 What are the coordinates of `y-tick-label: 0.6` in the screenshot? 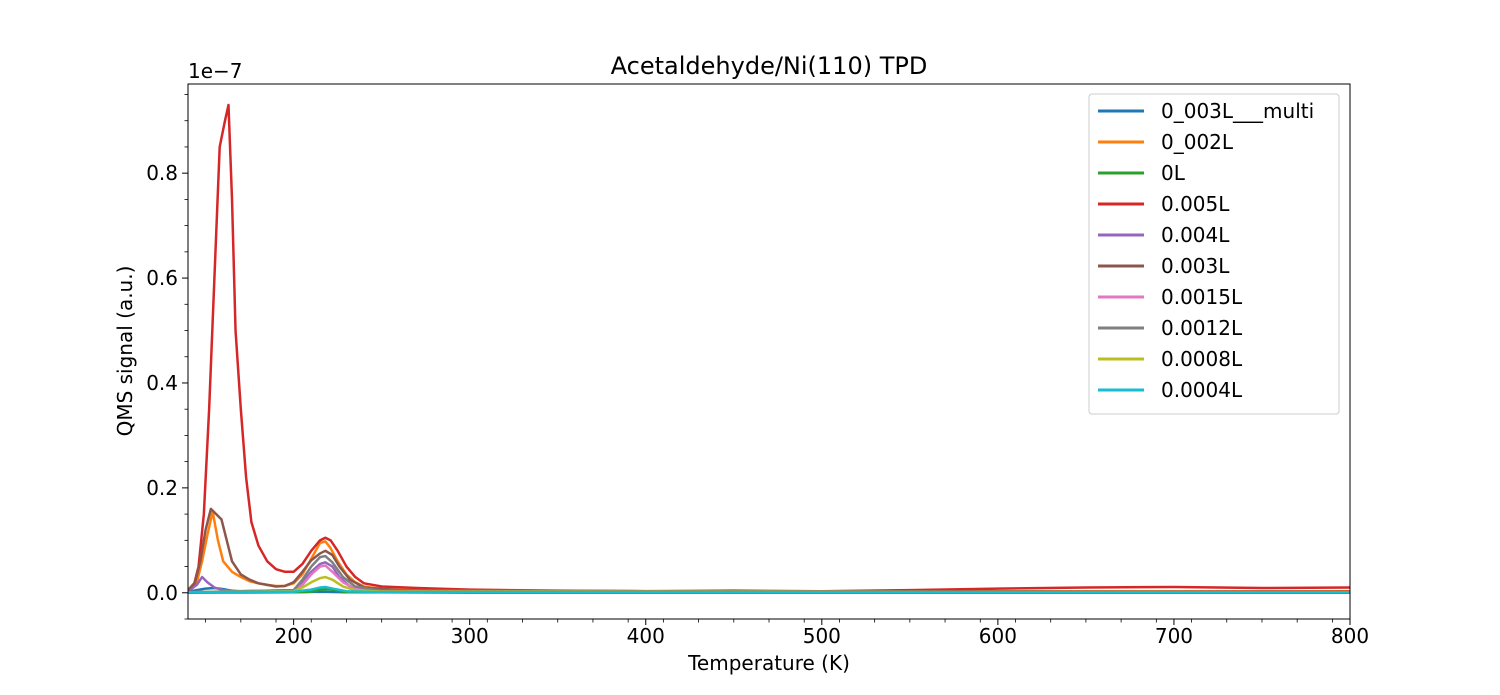 It's located at (162, 278).